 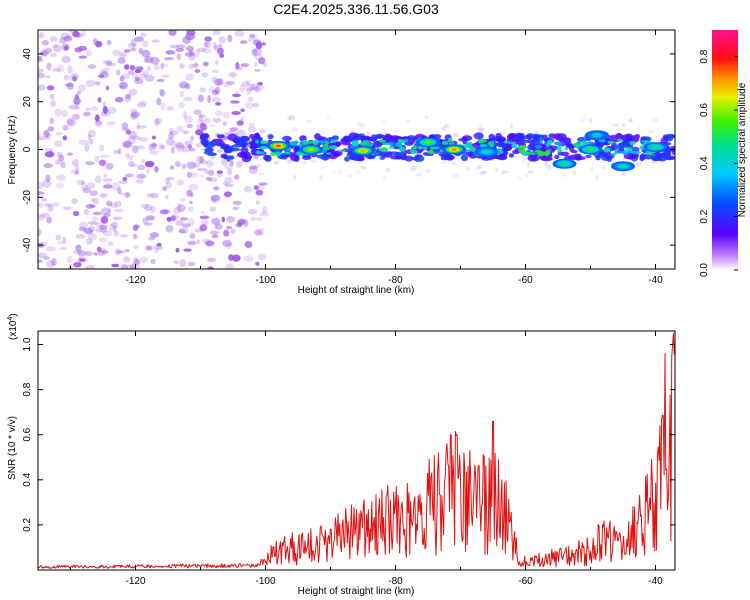 I want to click on x-tick-label: -60, so click(x=525, y=581).